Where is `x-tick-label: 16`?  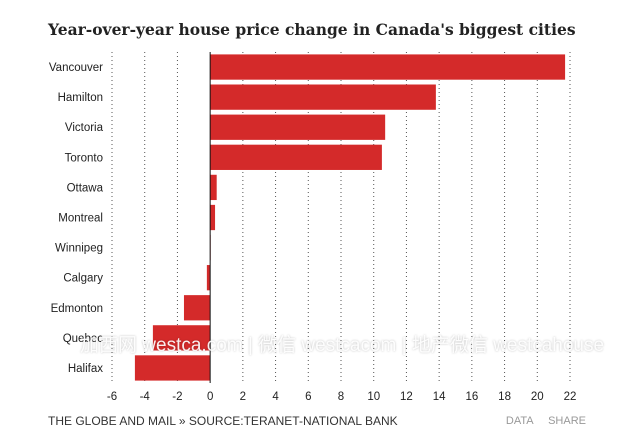 x-tick-label: 16 is located at coordinates (471, 397).